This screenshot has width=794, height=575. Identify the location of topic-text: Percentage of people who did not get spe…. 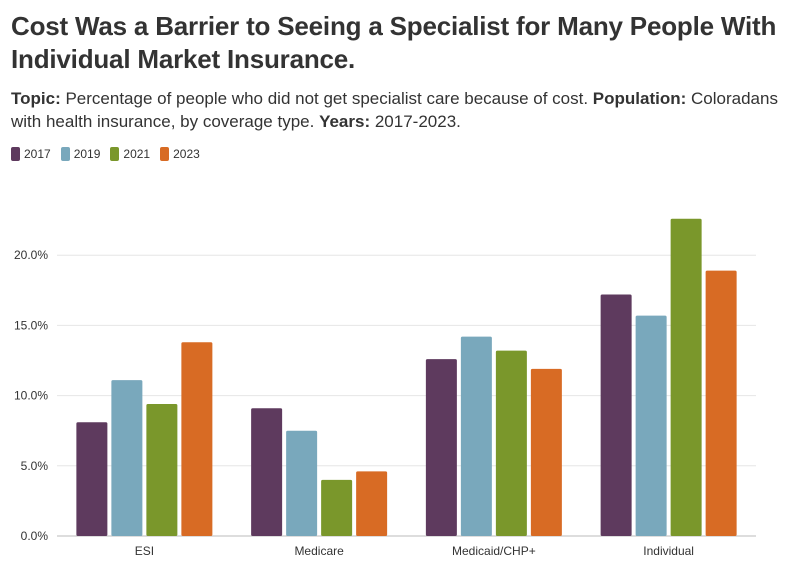
(326, 98).